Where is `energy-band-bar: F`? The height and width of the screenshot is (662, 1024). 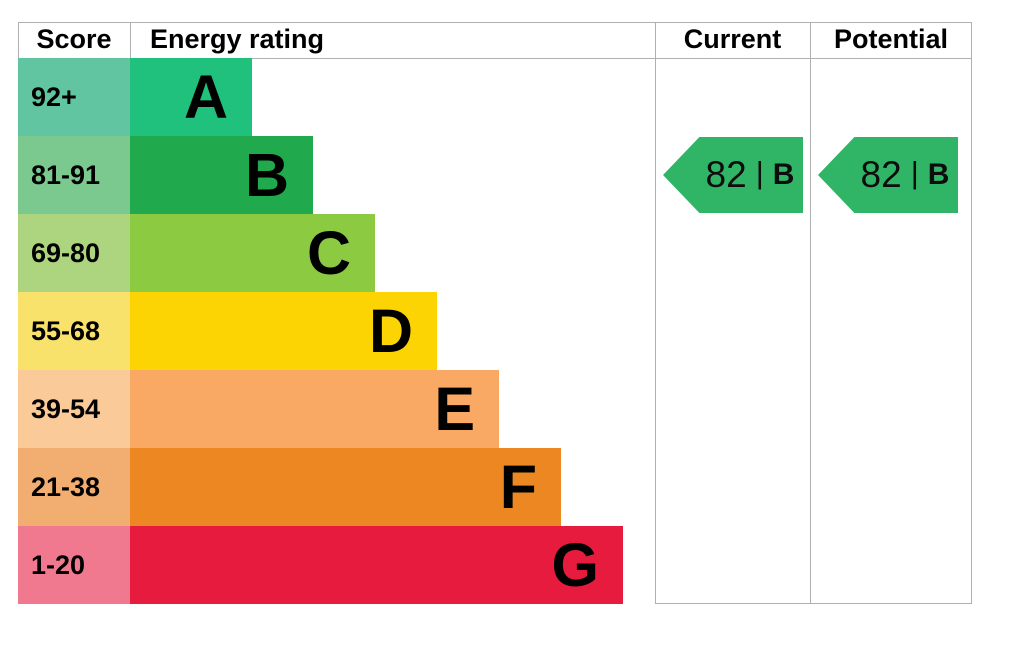
energy-band-bar: F is located at coordinates (345, 487).